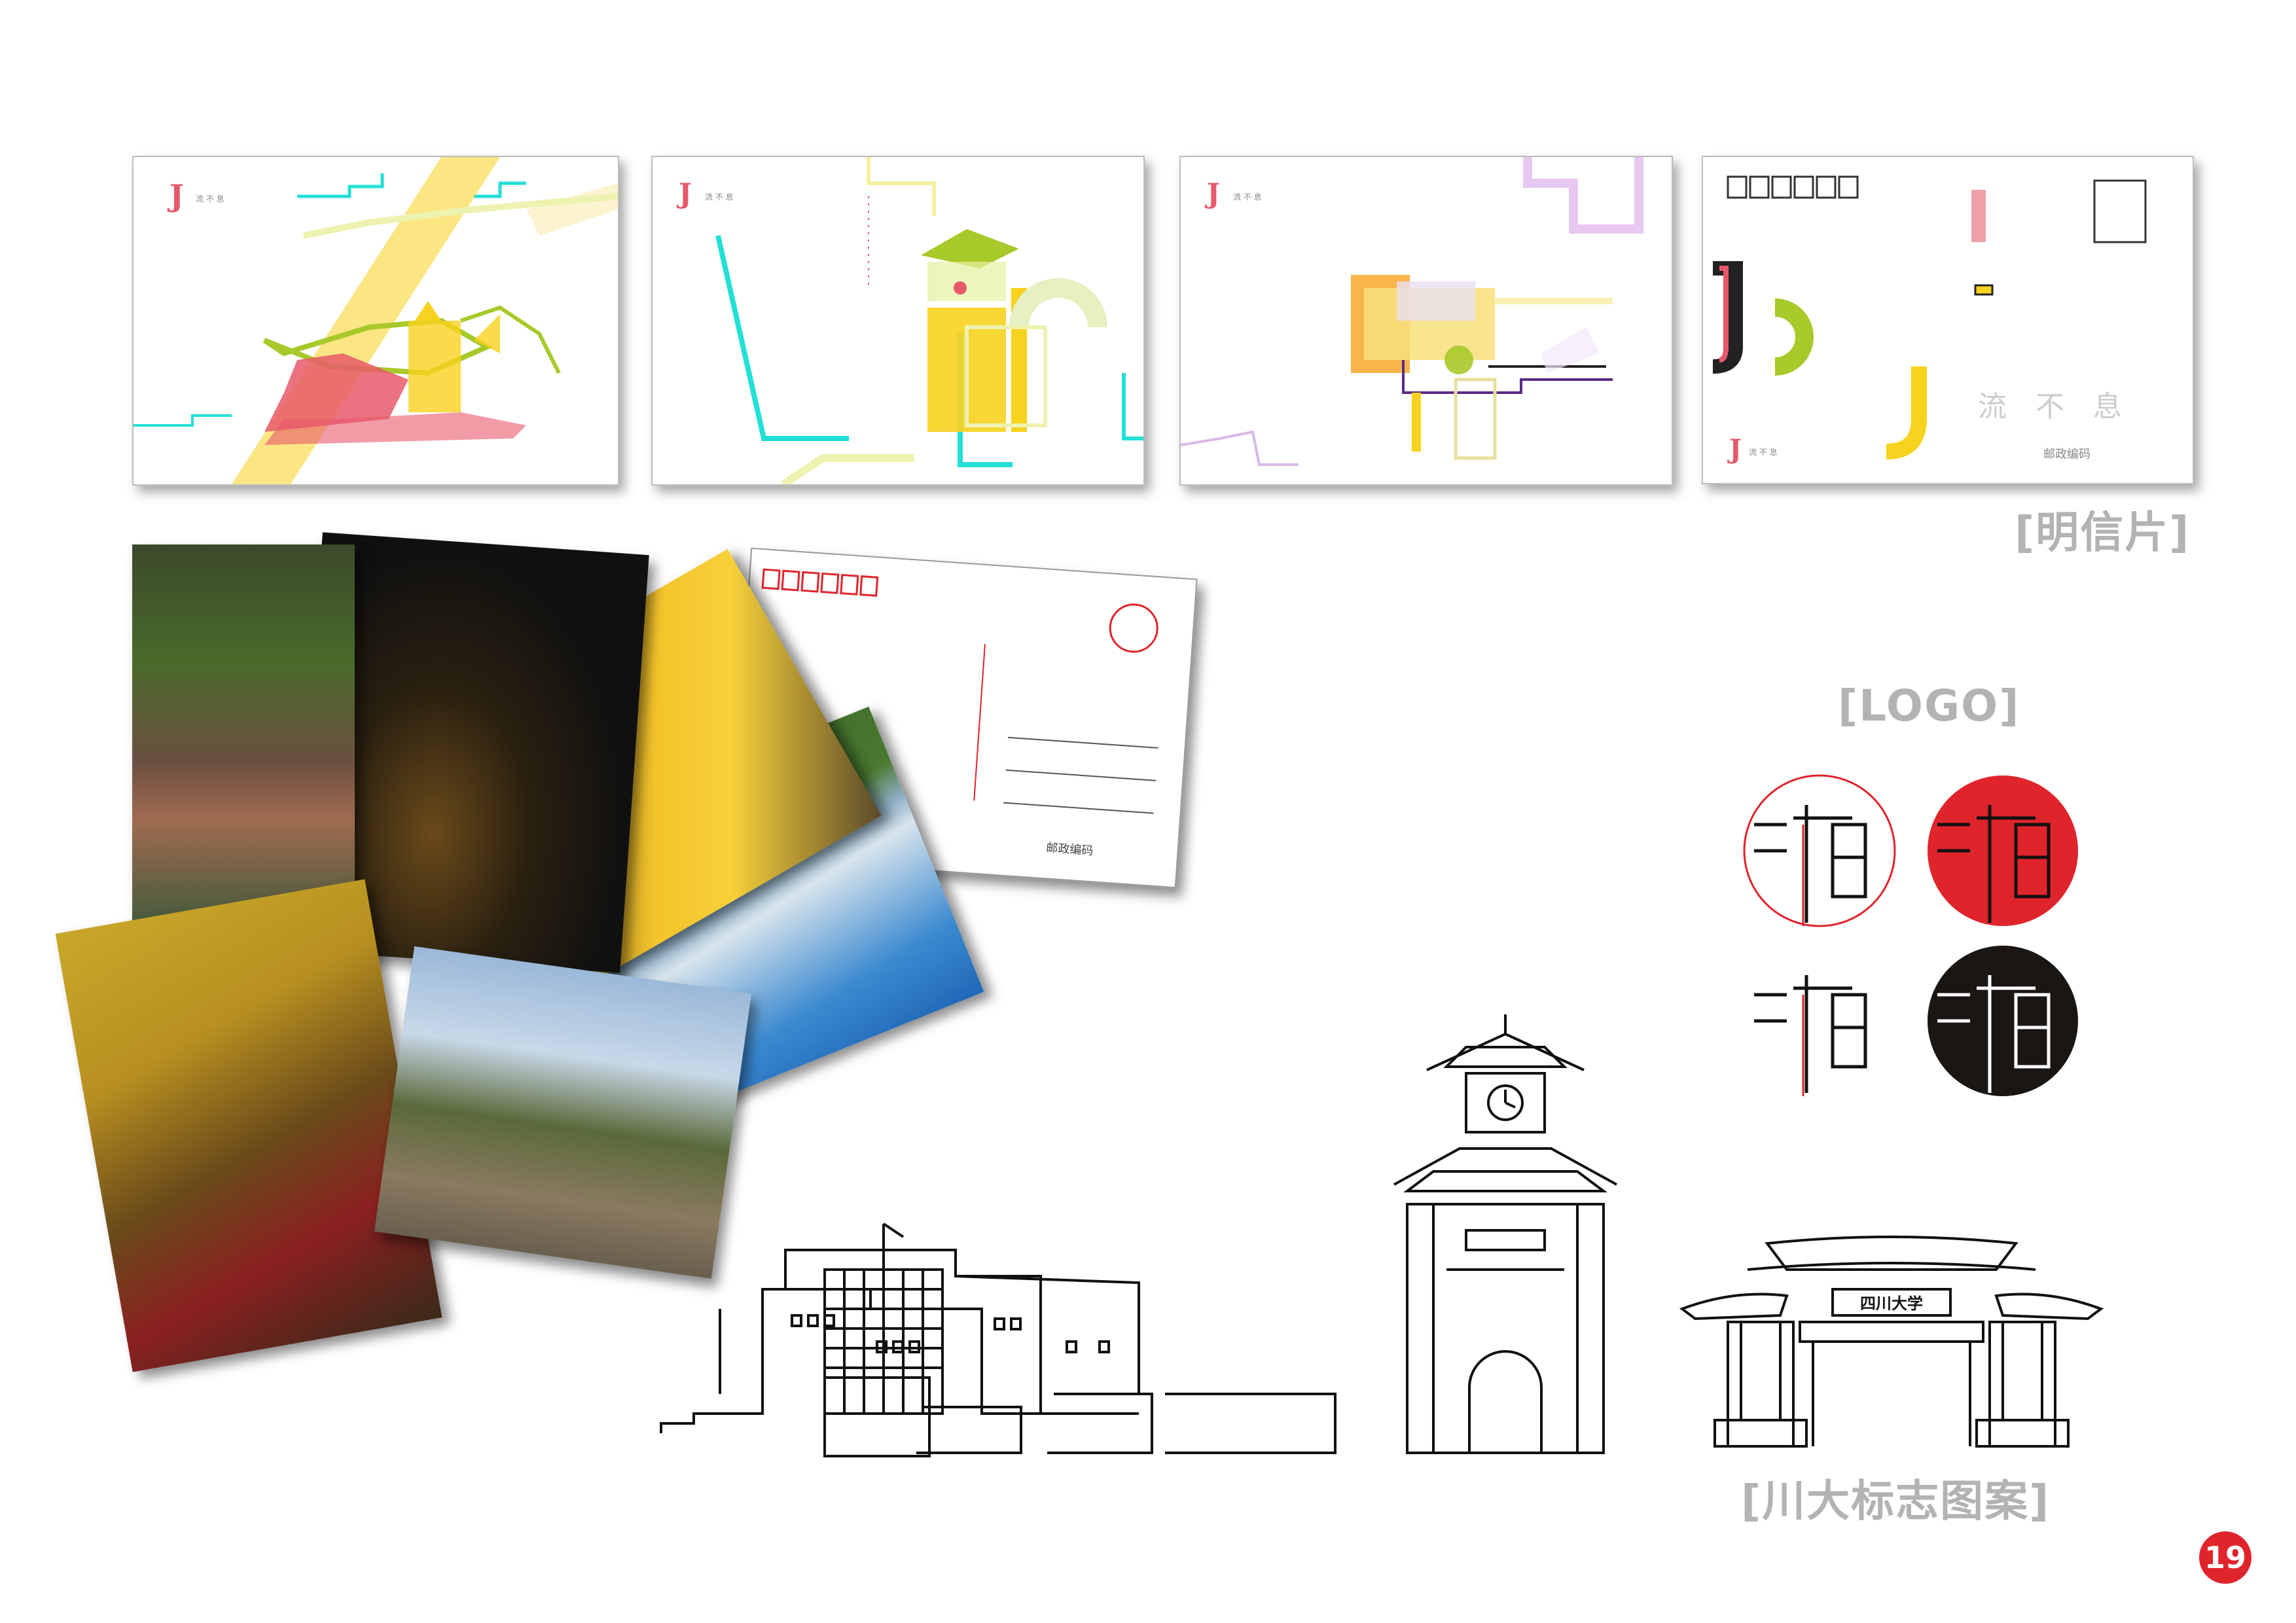 The height and width of the screenshot is (1623, 2296). Describe the element at coordinates (1412, 311) in the screenshot. I see `postcard-3-artwork: J 流 不 息` at that location.